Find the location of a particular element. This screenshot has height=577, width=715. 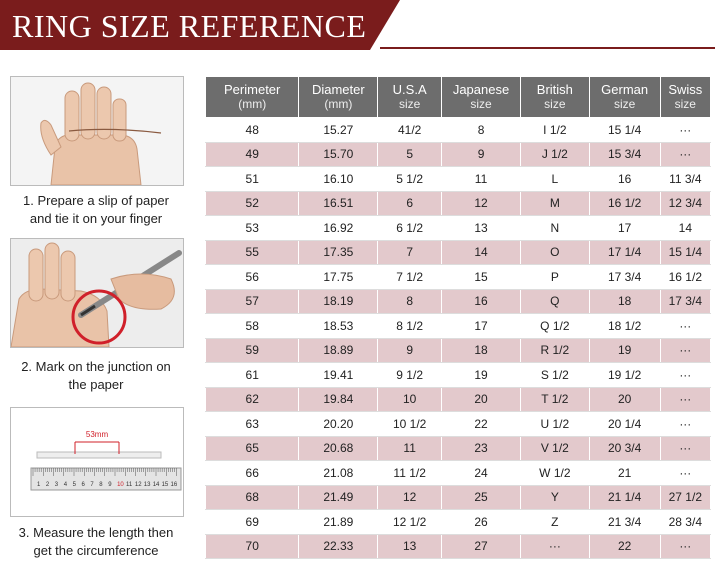

table-cell: 8 1/2 is located at coordinates (410, 326).